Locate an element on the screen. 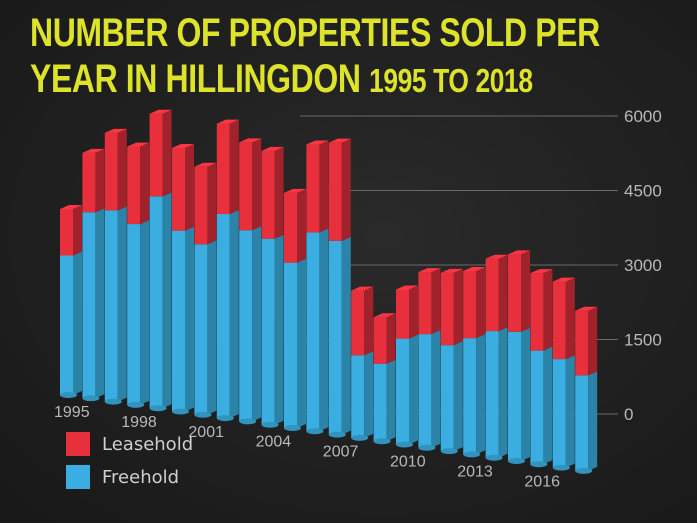 This screenshot has width=697, height=523. legend-label-freehold: Freehold is located at coordinates (141, 477).